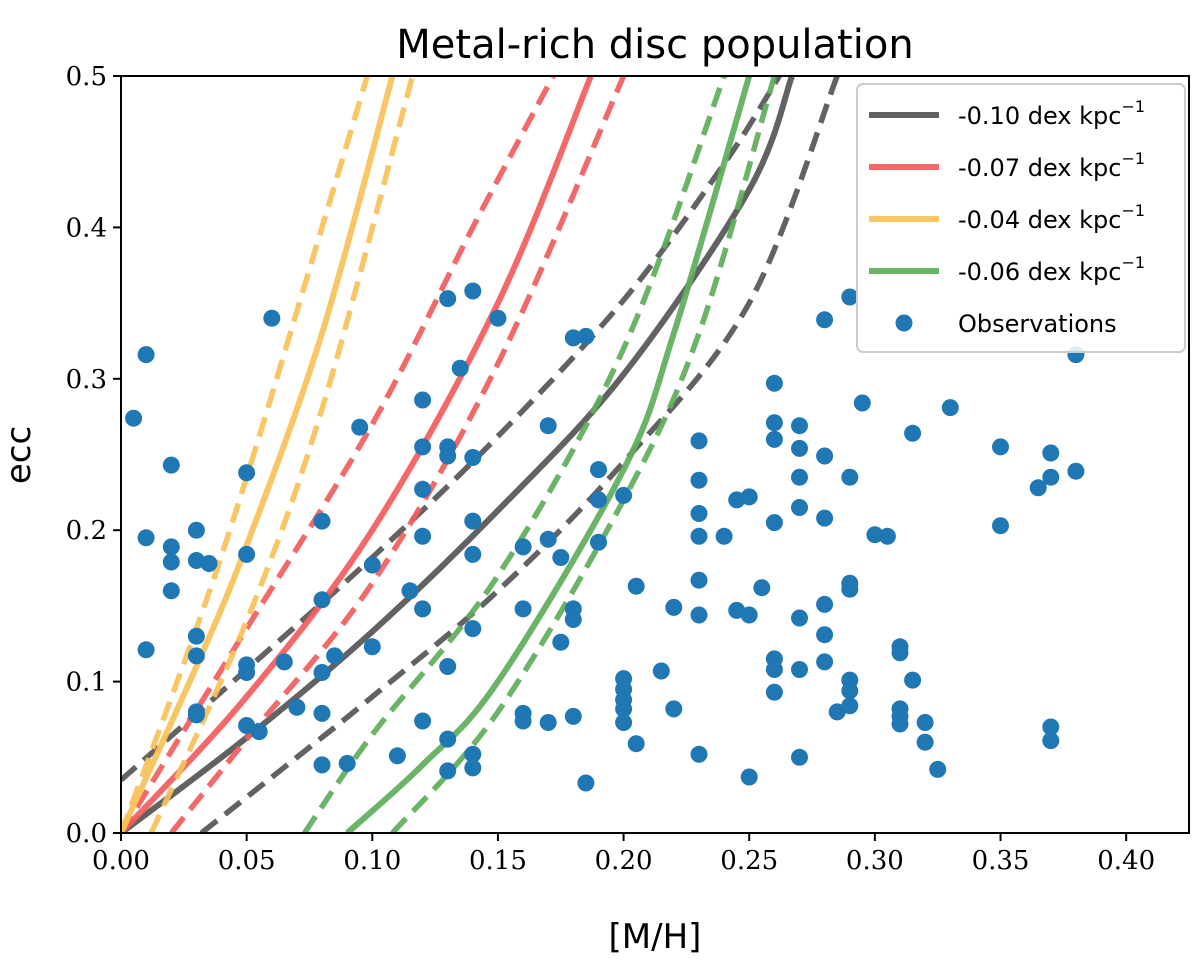 The height and width of the screenshot is (963, 1200). Describe the element at coordinates (1051, 113) in the screenshot. I see `legend-label-0: -0.10 dex kpc−1` at that location.